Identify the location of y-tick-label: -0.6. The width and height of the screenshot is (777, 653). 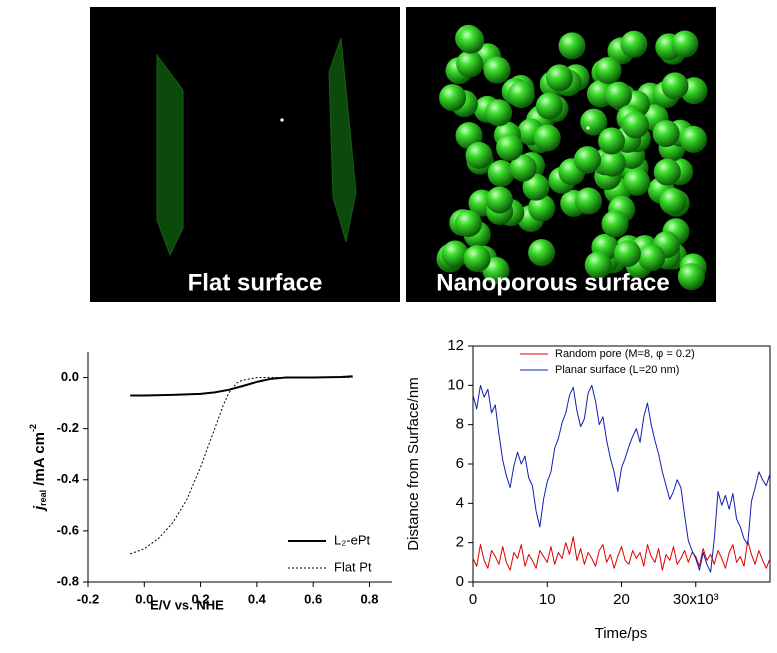
(68, 529).